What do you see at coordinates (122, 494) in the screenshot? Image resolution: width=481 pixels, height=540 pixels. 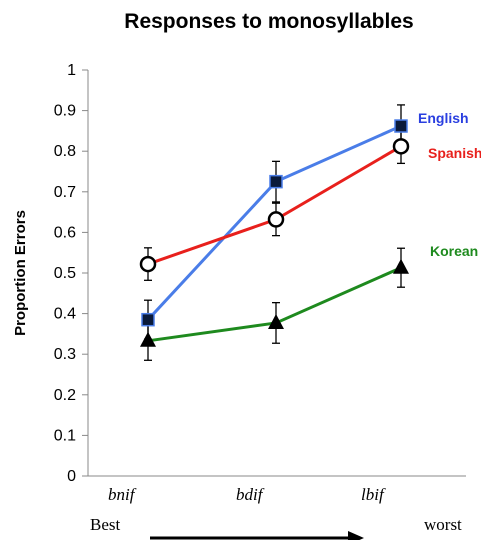 I see `x-category-label: bnif` at bounding box center [122, 494].